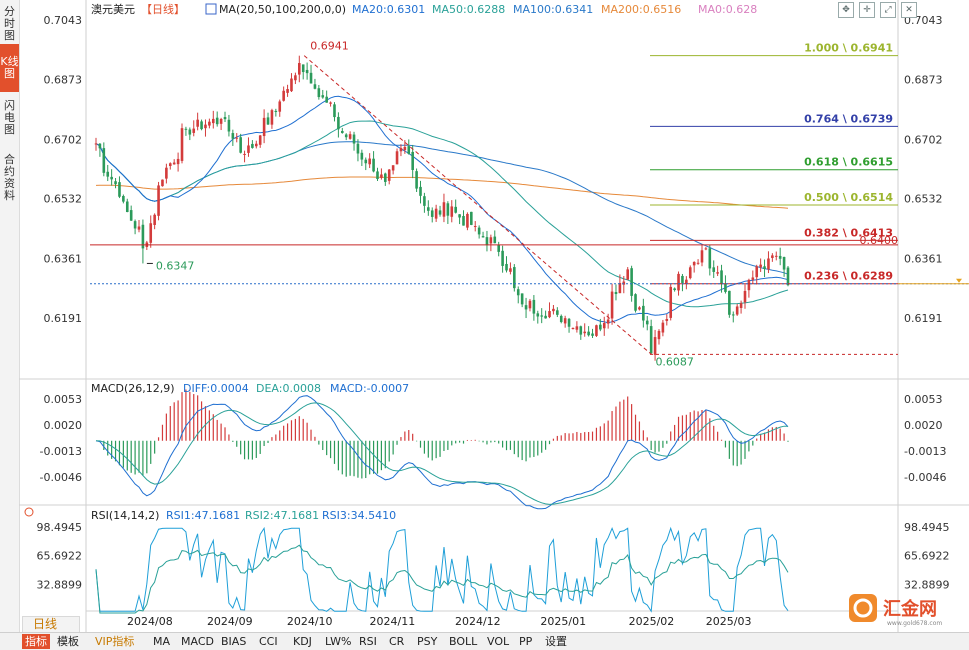 The width and height of the screenshot is (969, 650). I want to click on toolbar-tab-8: LW%, so click(338, 641).